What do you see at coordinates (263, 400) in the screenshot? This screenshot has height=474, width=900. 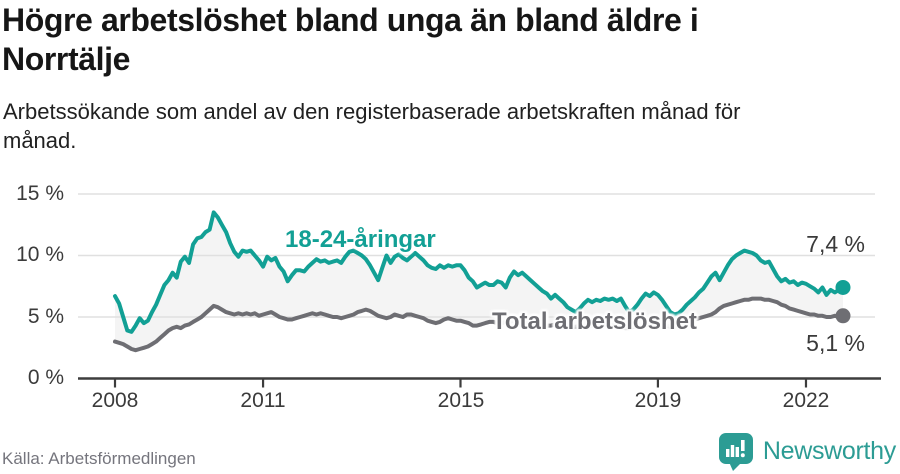 I see `xtick-label-2011: 2011` at bounding box center [263, 400].